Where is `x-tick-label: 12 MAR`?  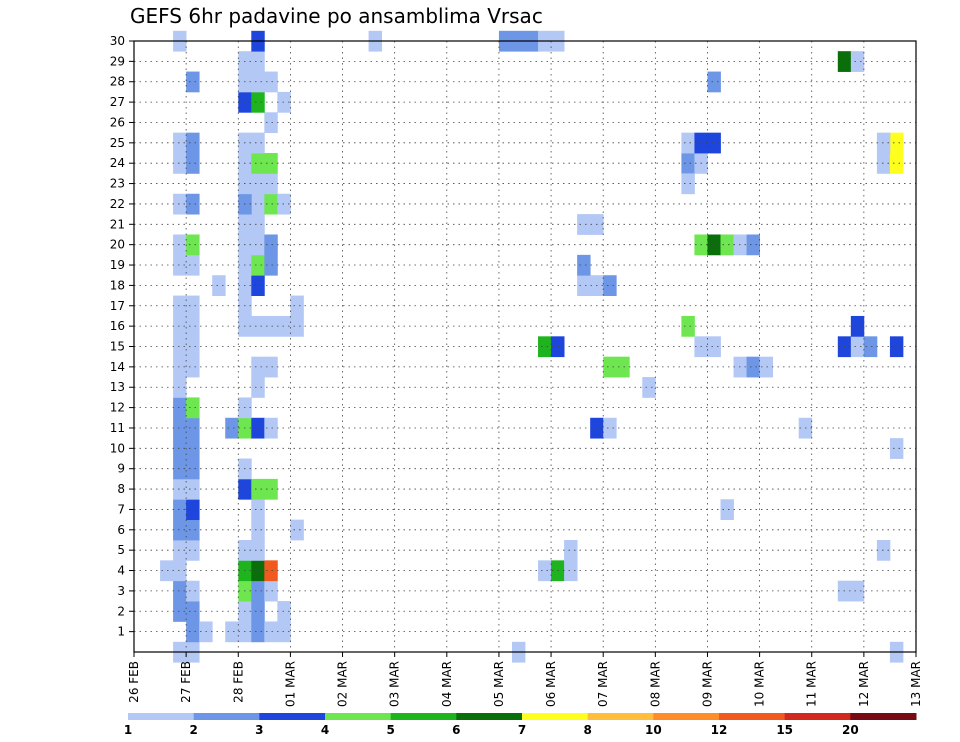
x-tick-label: 12 MAR is located at coordinates (864, 684).